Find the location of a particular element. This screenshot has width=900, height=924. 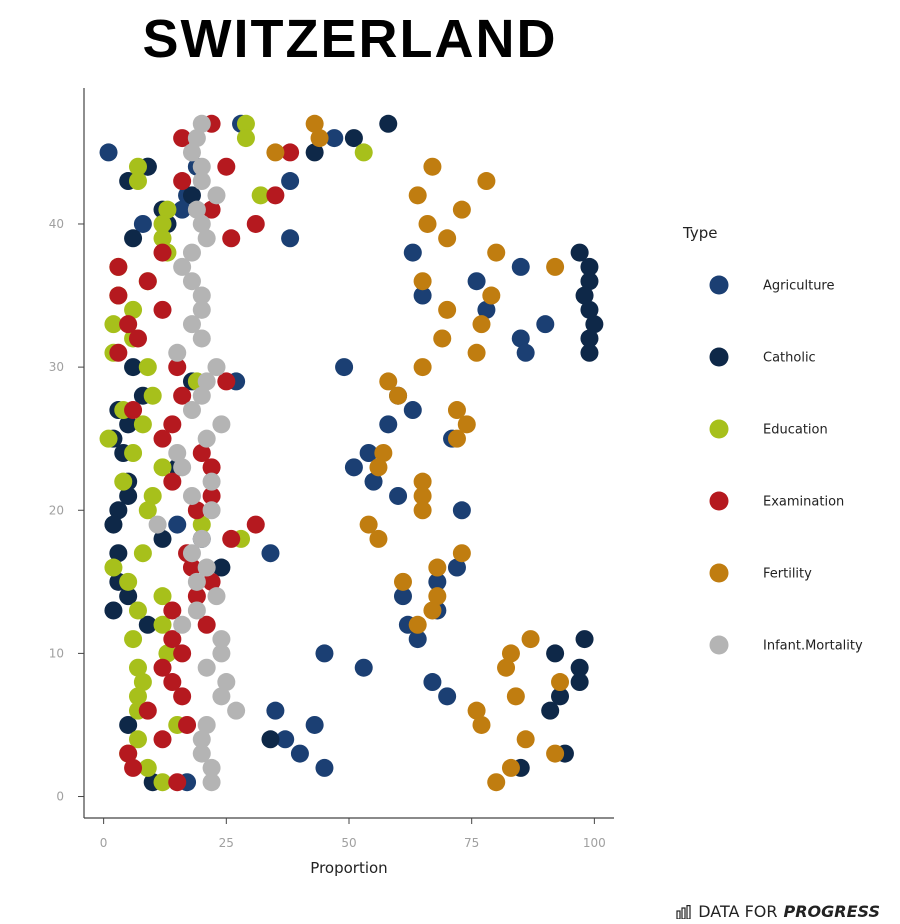

y-tick-label: 10 is located at coordinates (56, 653).